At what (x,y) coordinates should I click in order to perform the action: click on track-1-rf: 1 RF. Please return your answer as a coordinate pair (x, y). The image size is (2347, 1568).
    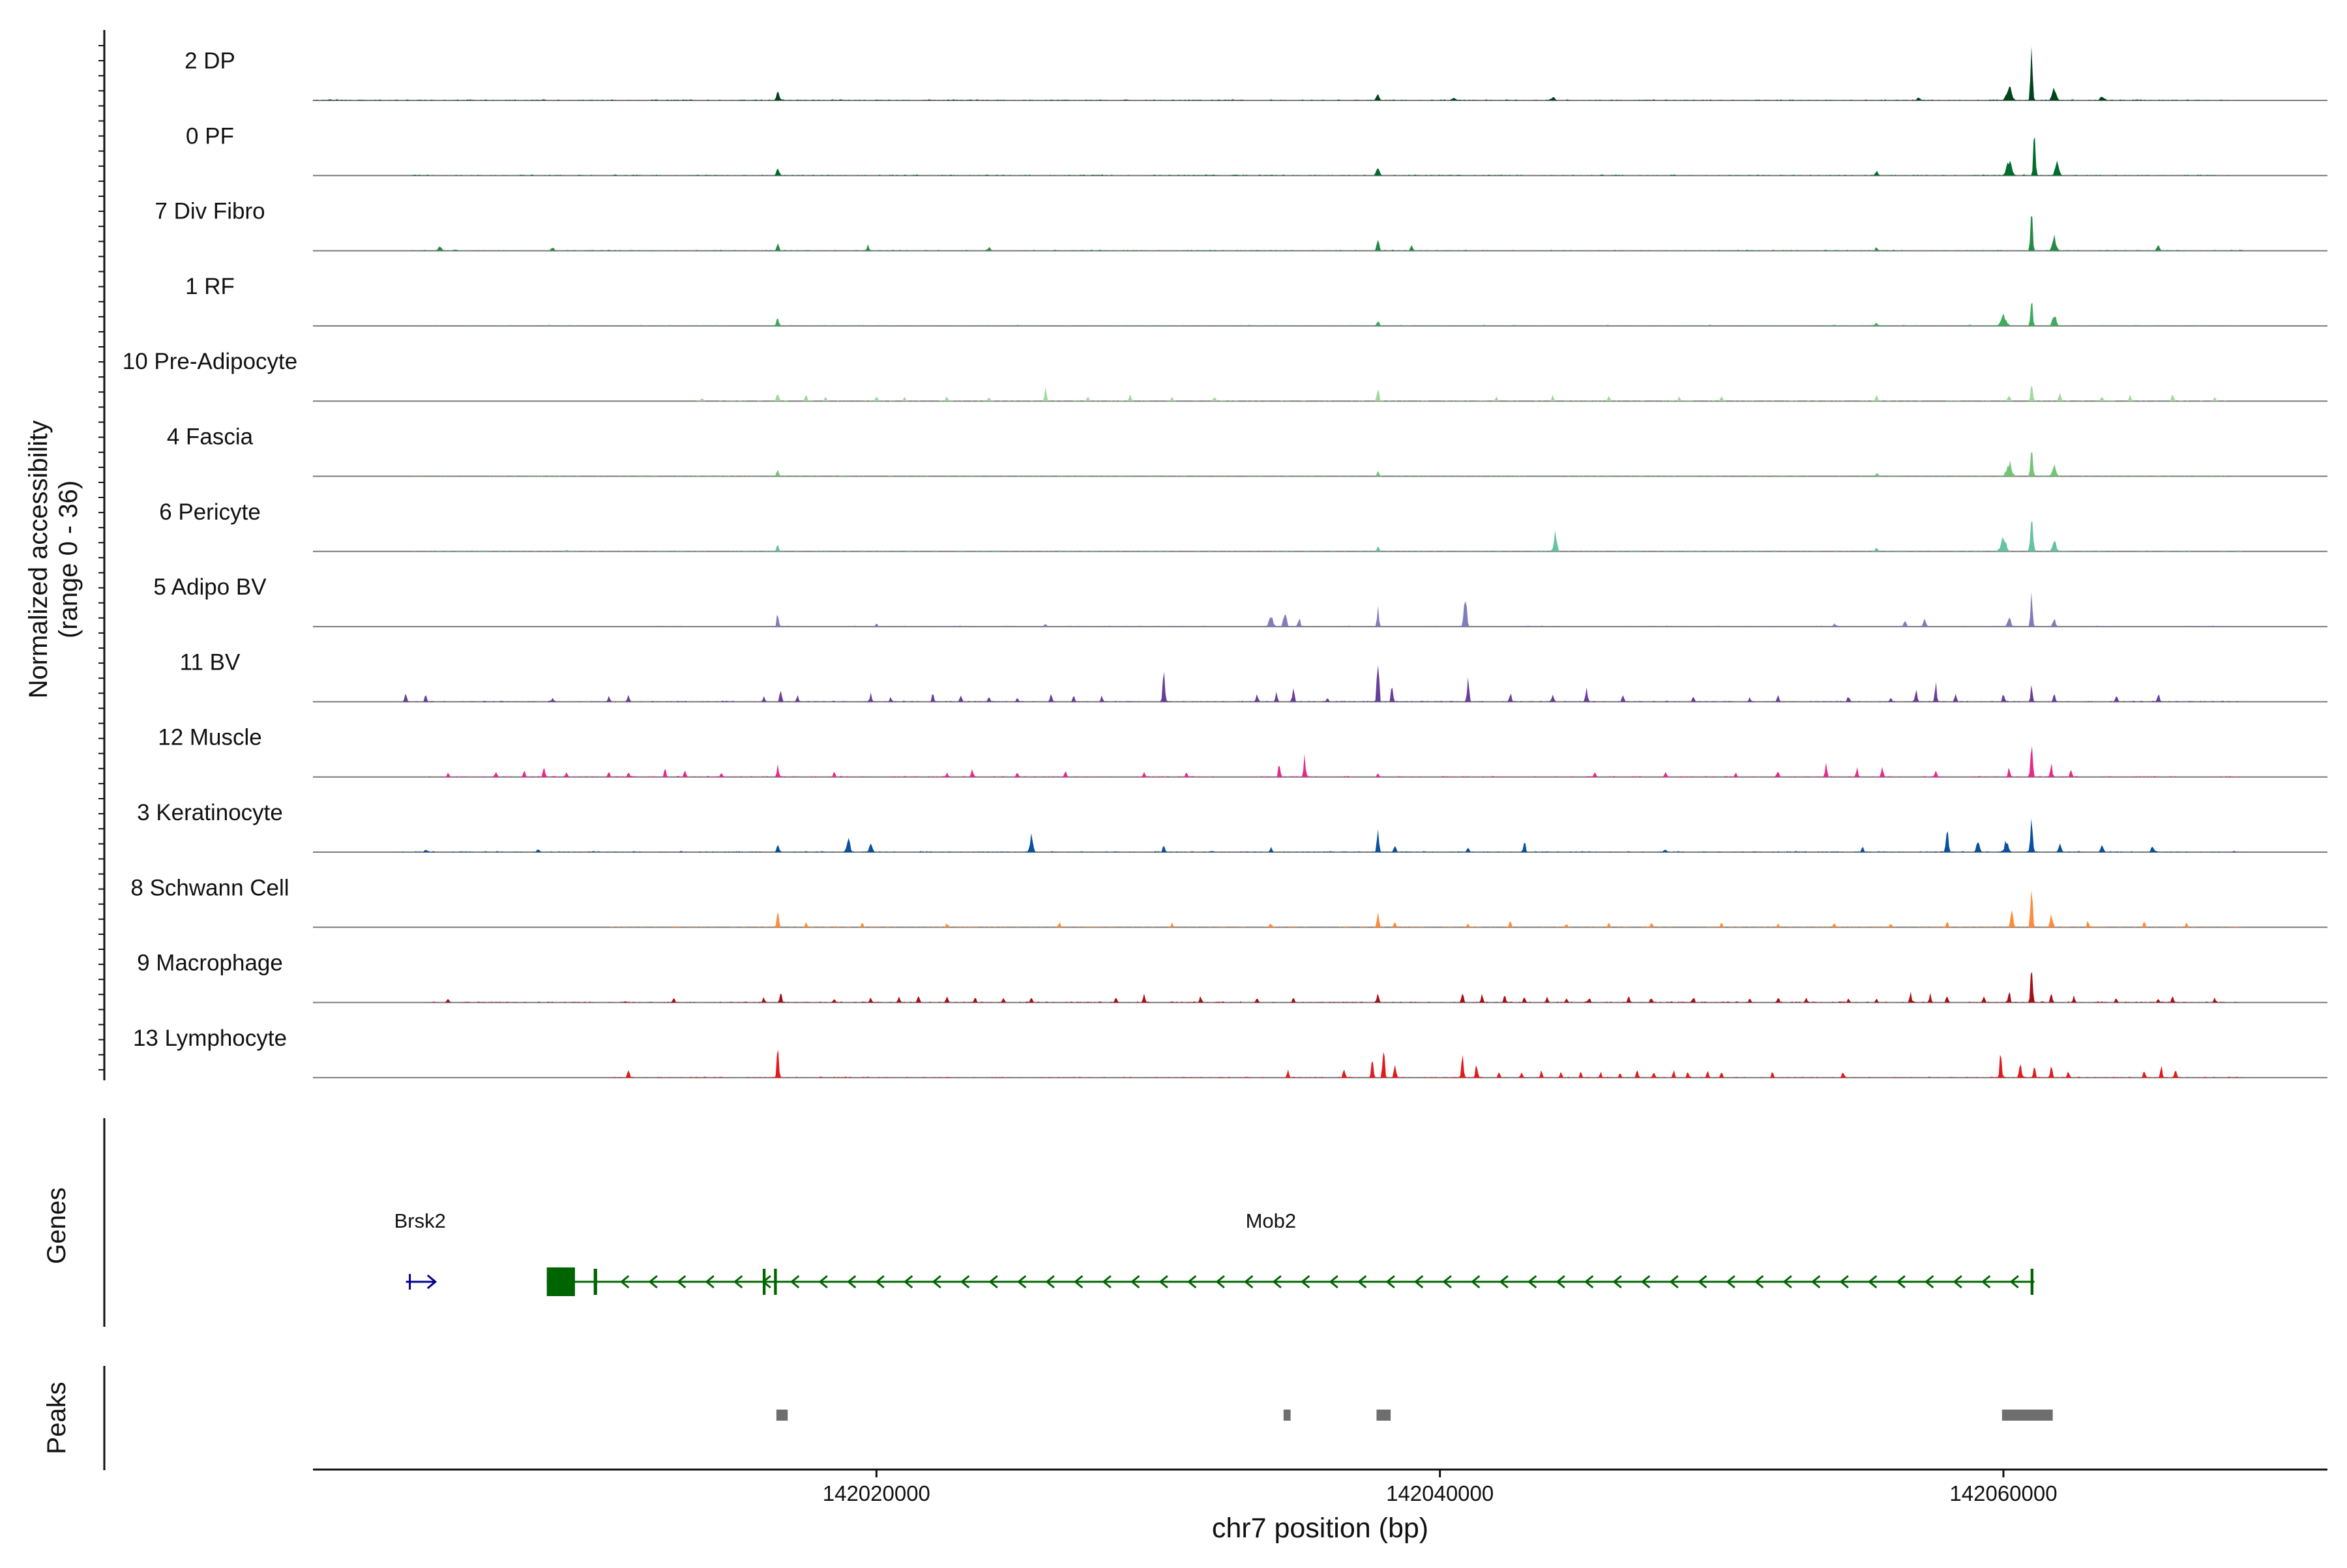
    Looking at the image, I should click on (1256, 300).